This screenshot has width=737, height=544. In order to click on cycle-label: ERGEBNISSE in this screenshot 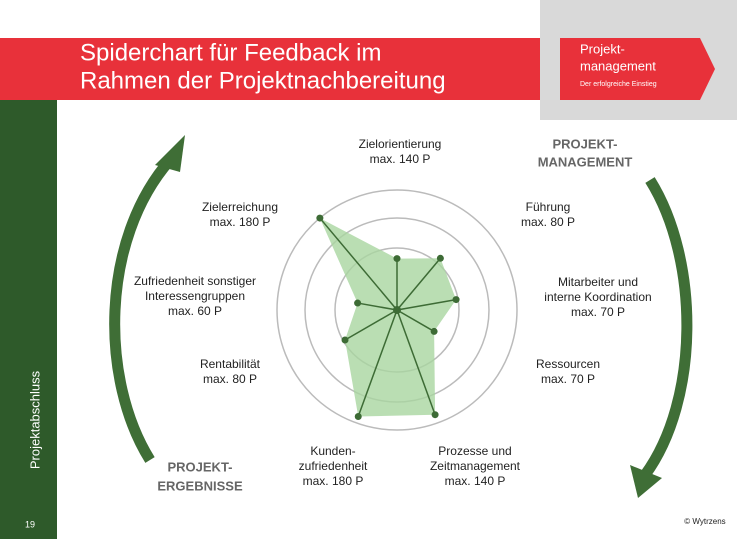, I will do `click(200, 485)`.